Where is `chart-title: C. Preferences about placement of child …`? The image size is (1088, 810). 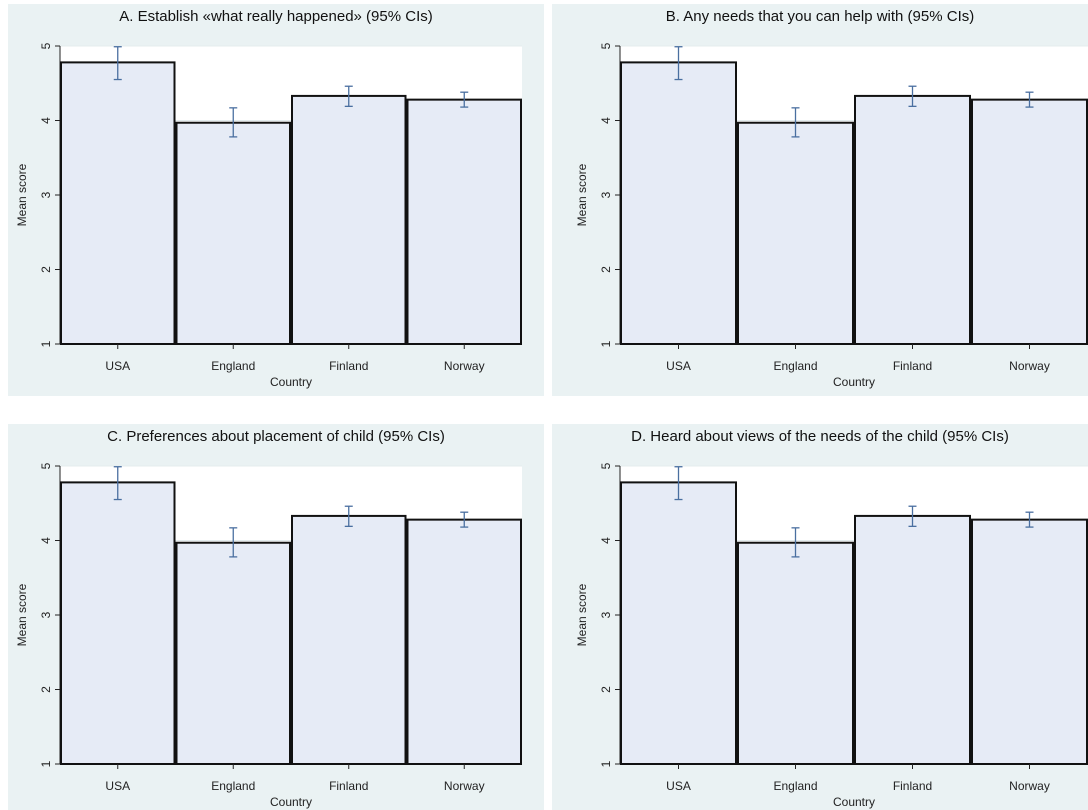
chart-title: C. Preferences about placement of child … is located at coordinates (276, 436).